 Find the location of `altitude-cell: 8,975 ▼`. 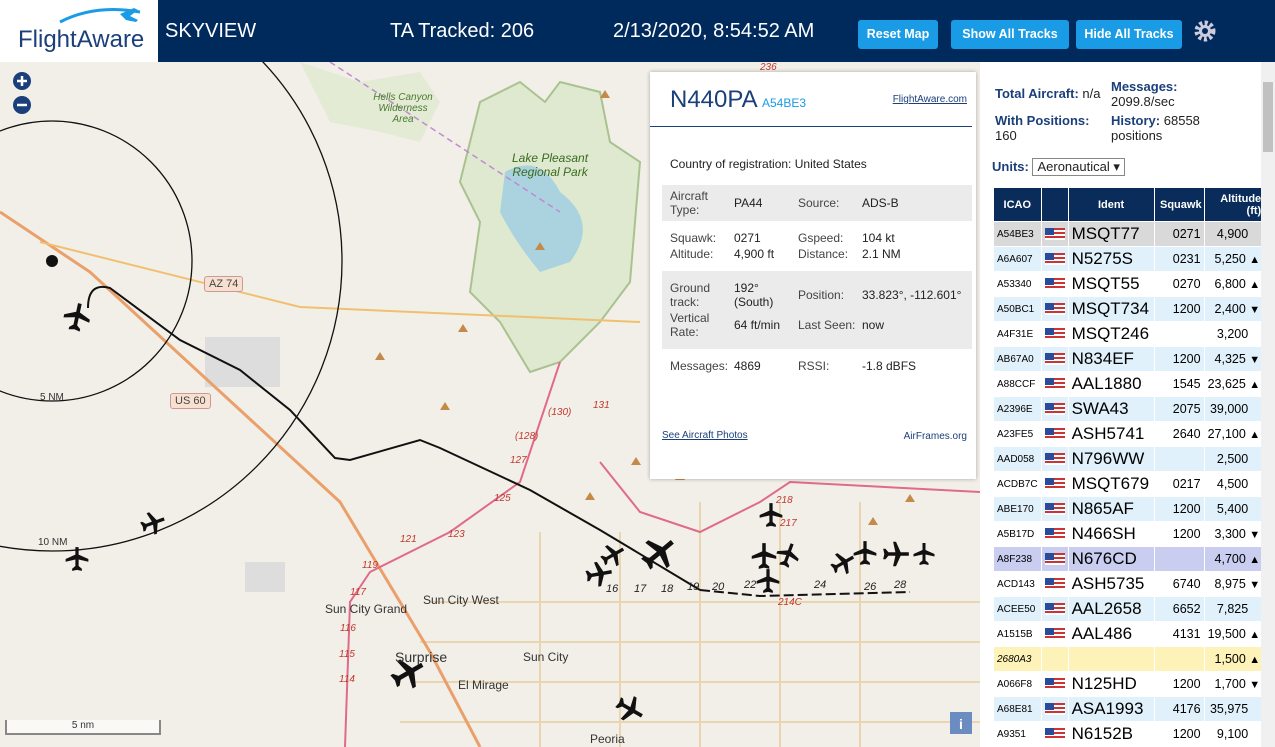

altitude-cell: 8,975 ▼ is located at coordinates (1234, 584).